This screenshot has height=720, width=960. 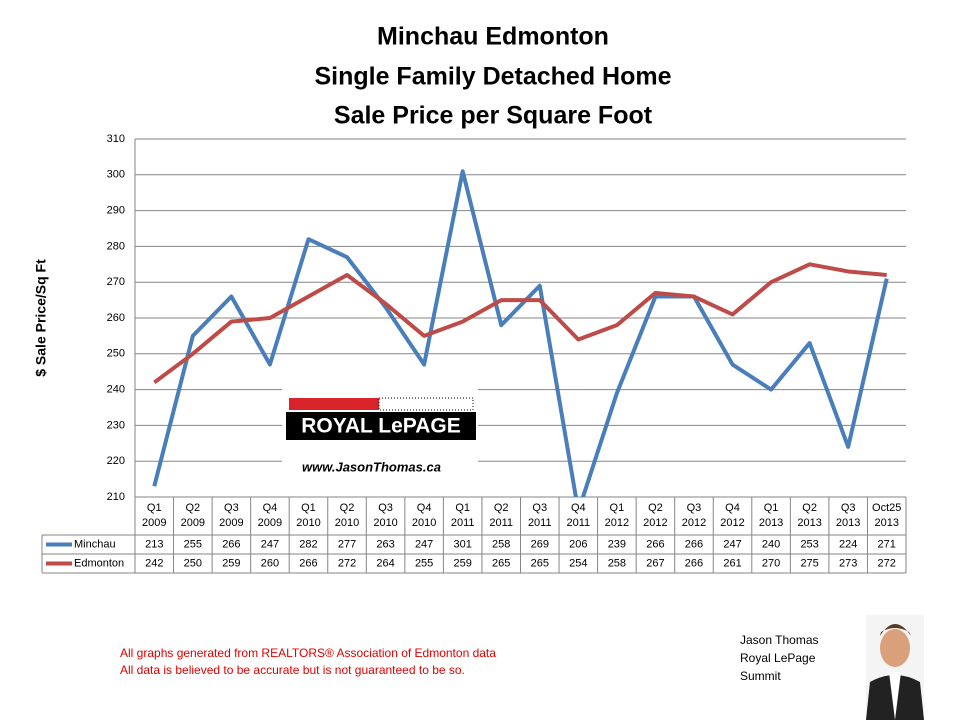 I want to click on table-value: 263, so click(x=385, y=544).